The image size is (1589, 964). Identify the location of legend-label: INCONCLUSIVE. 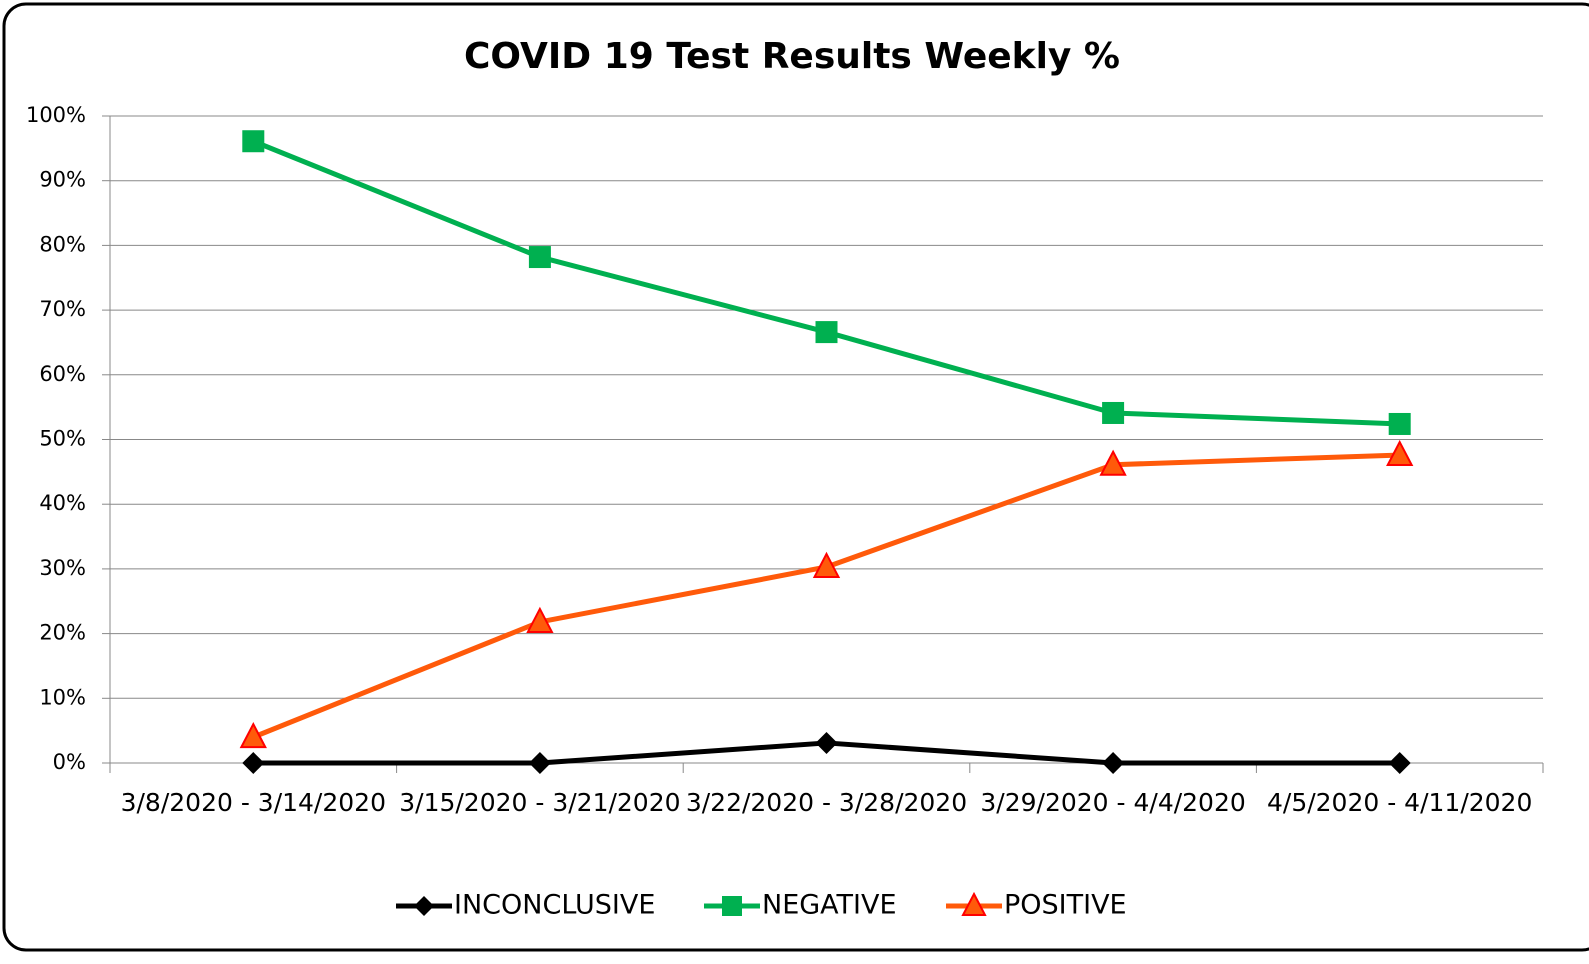
(554, 905).